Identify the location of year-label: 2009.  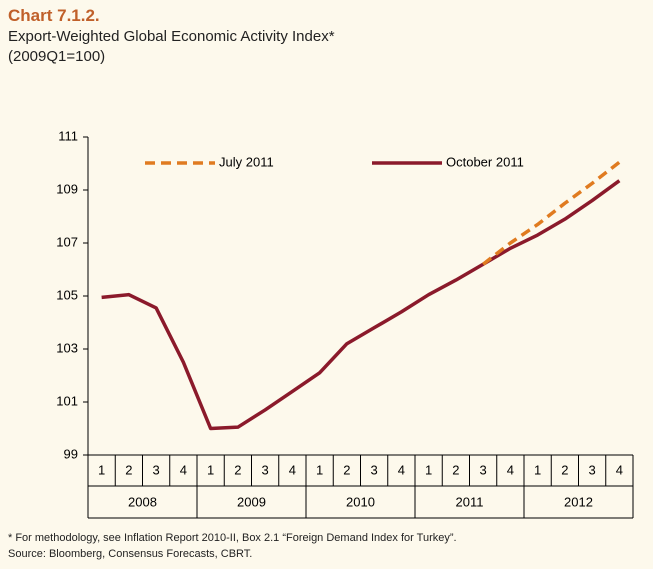
(251, 501).